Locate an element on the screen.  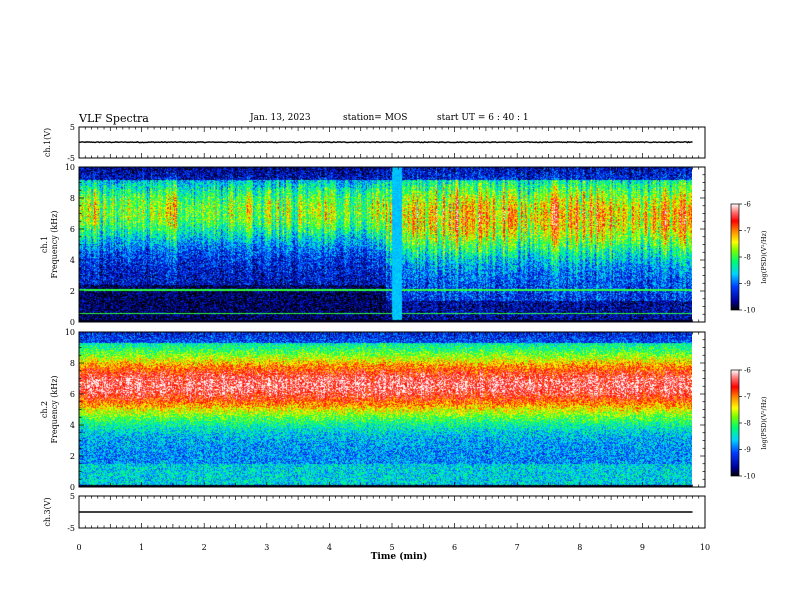
x-tick-label: 6 is located at coordinates (454, 547).